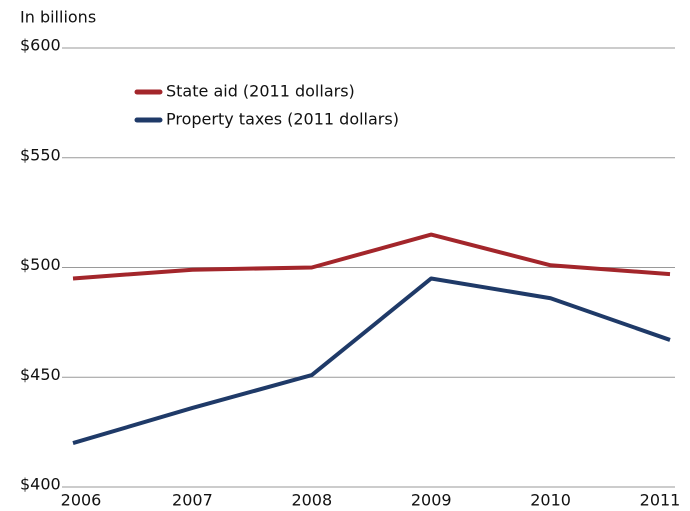  What do you see at coordinates (371, 256) in the screenshot?
I see `data-line` at bounding box center [371, 256].